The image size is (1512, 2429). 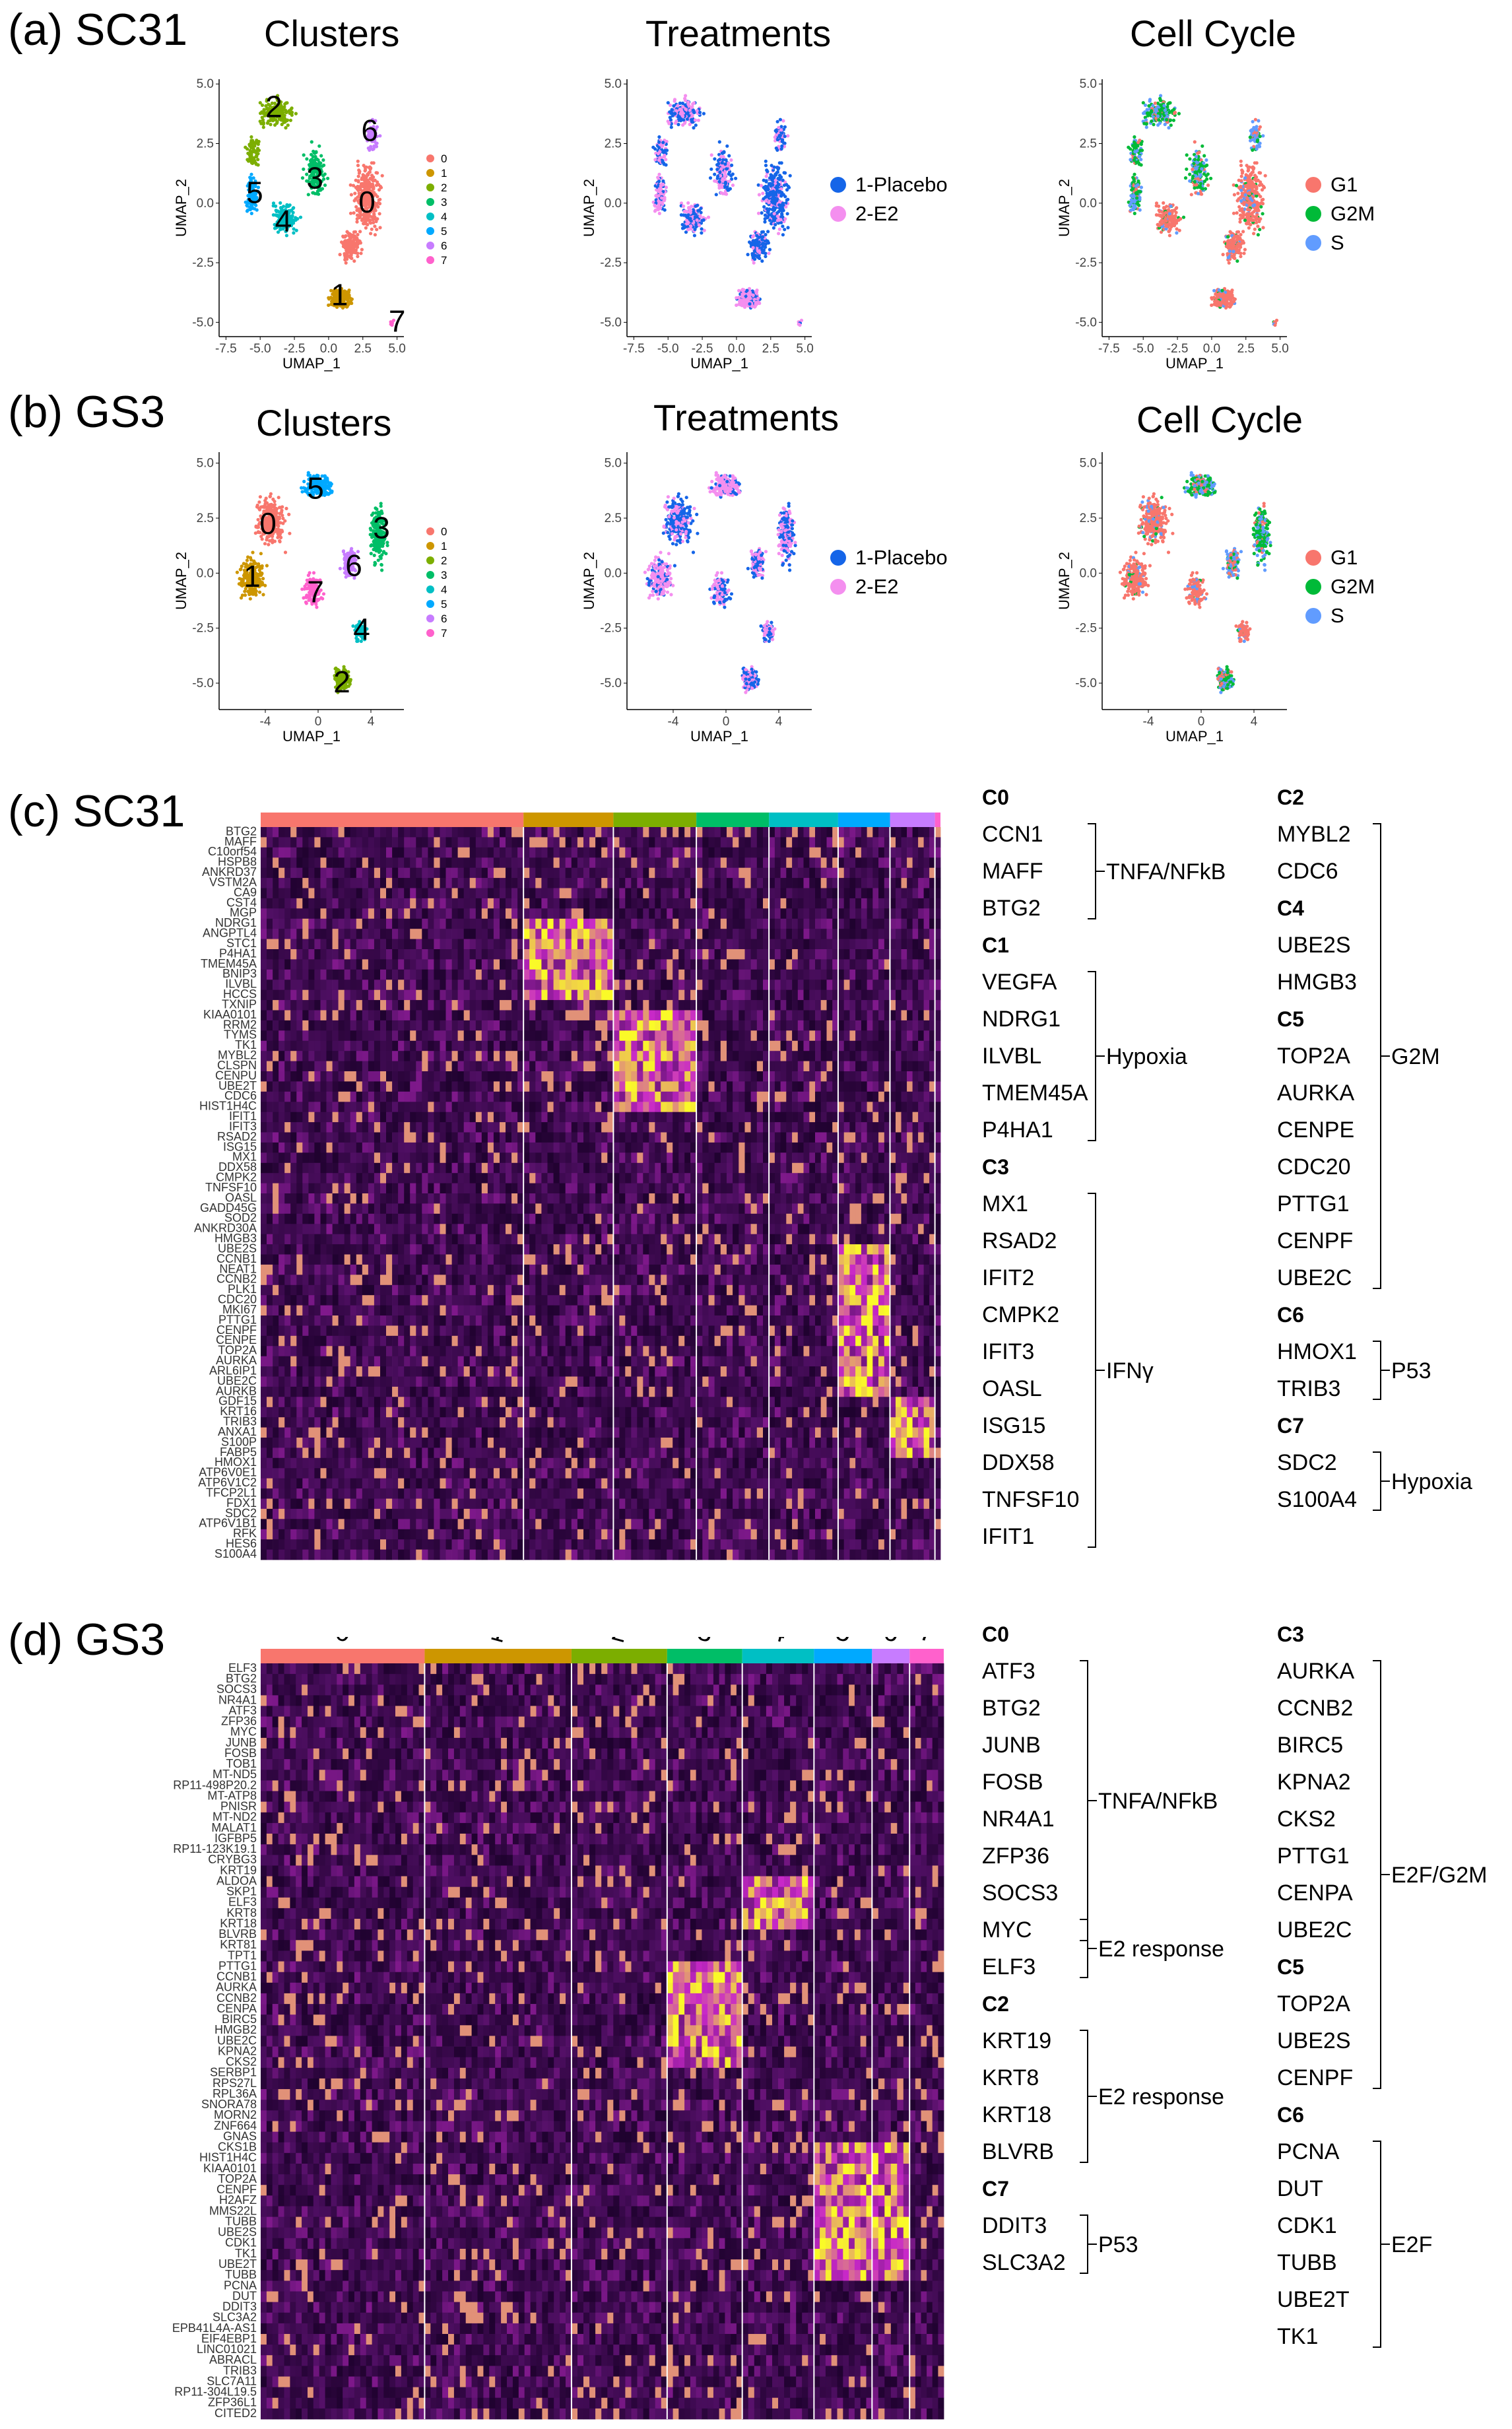 What do you see at coordinates (370, 130) in the screenshot?
I see `cluster-label-6: 6` at bounding box center [370, 130].